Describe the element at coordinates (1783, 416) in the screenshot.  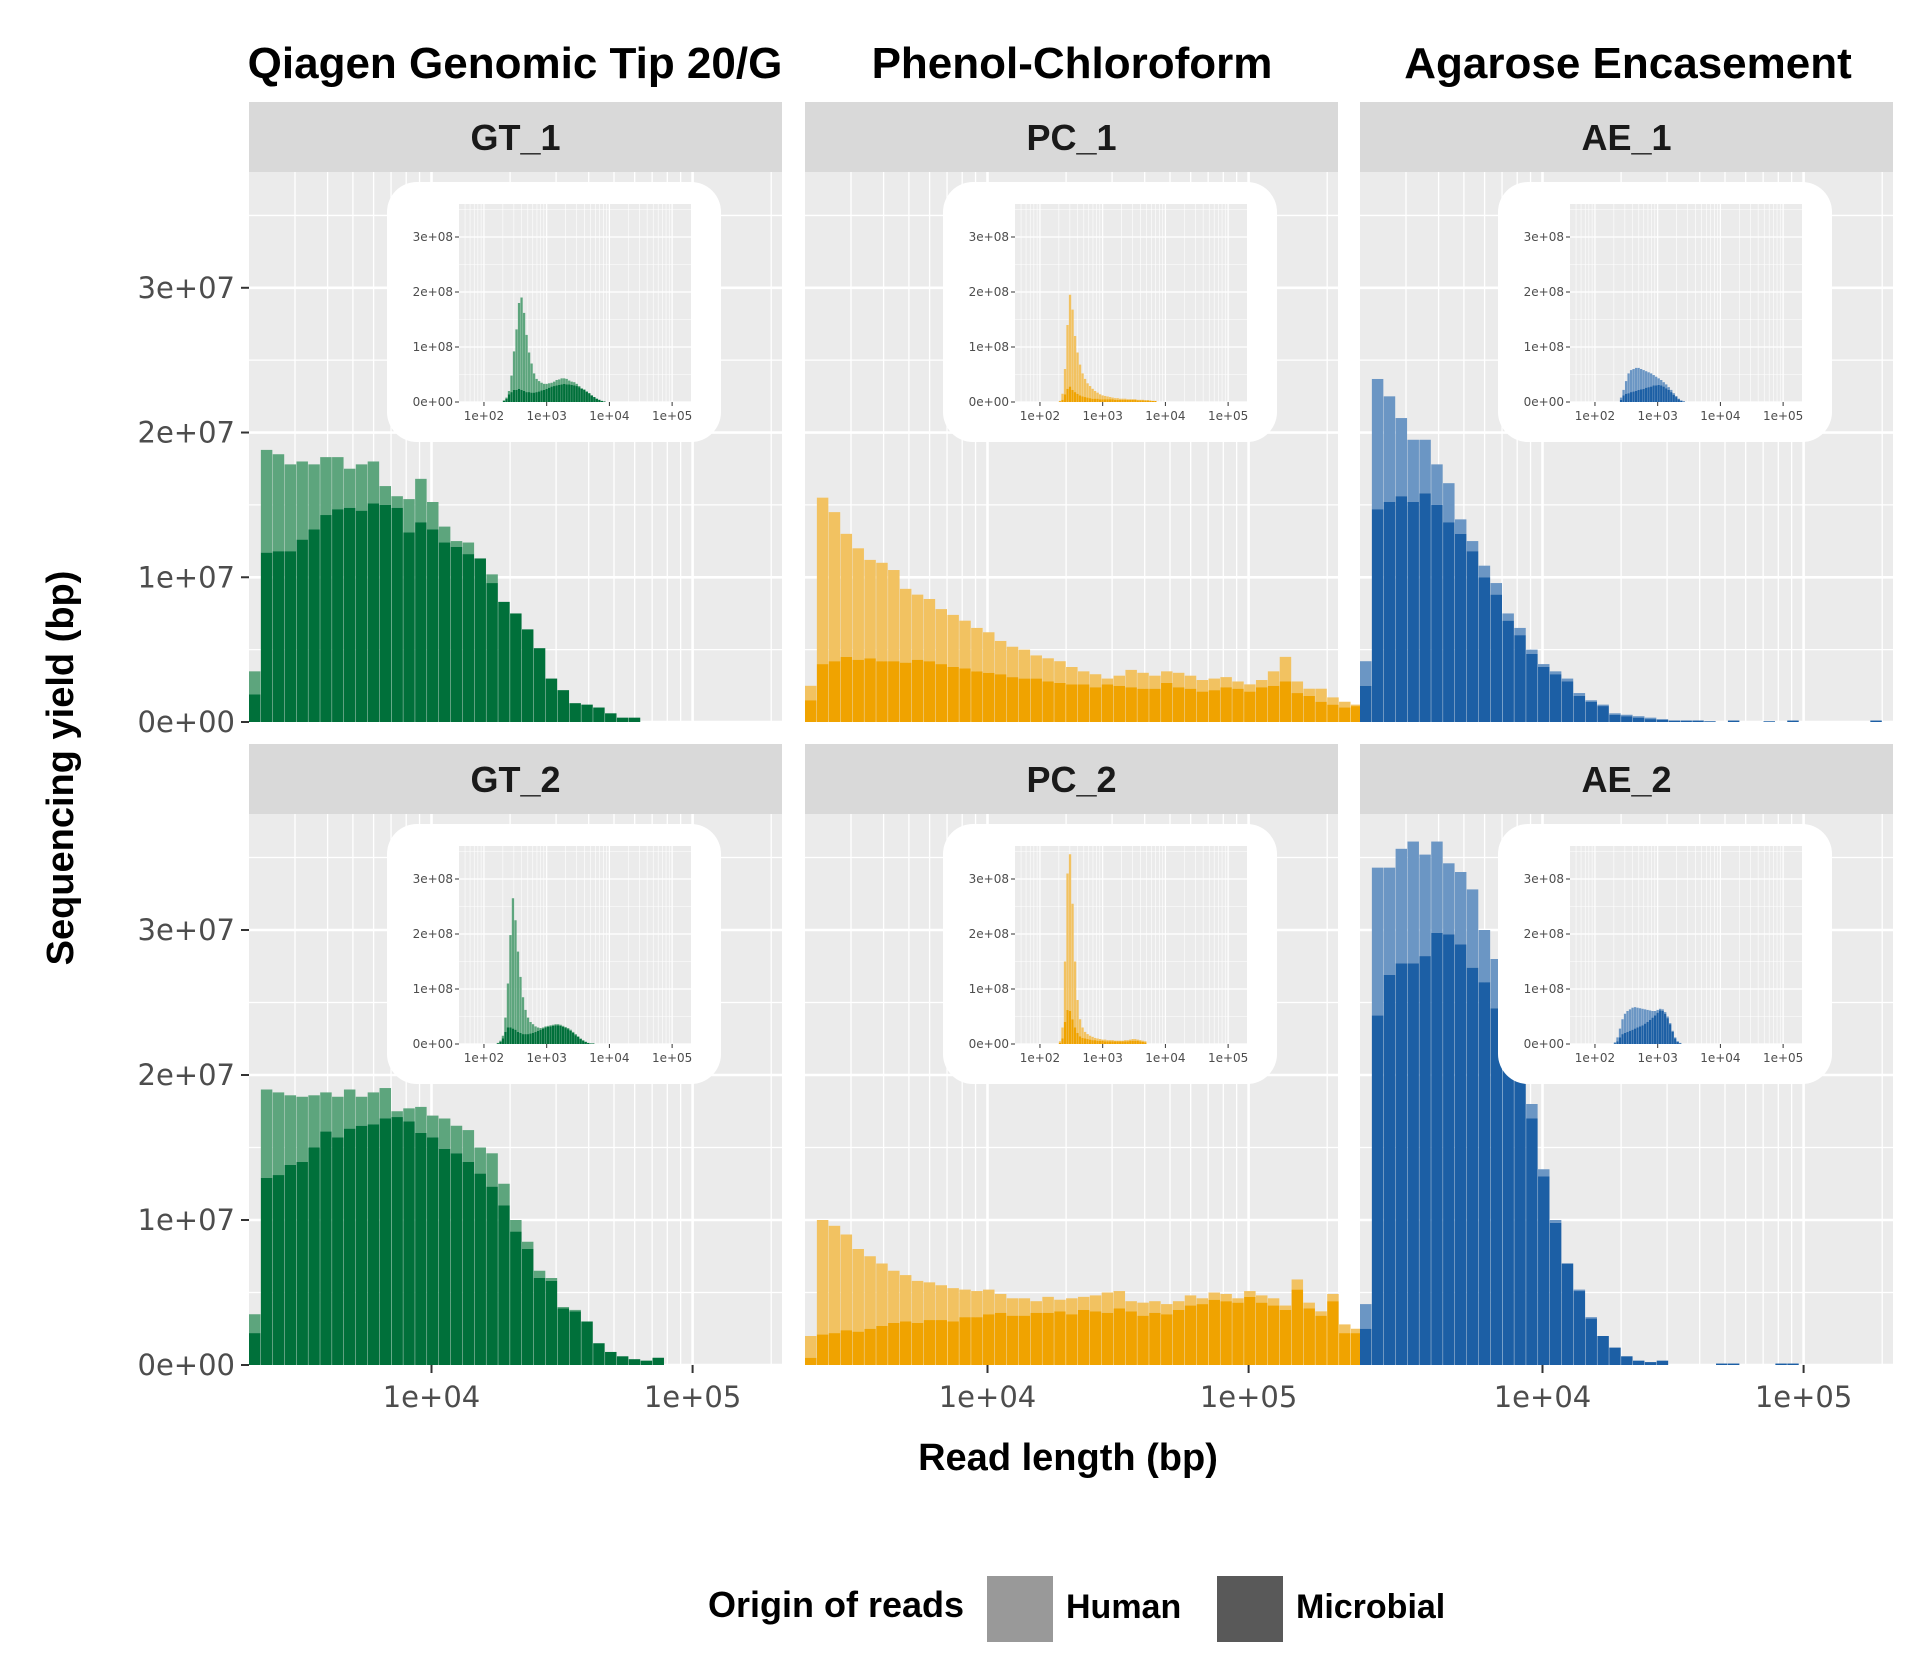
I see `inset-x-tick-label: 1e+05` at that location.